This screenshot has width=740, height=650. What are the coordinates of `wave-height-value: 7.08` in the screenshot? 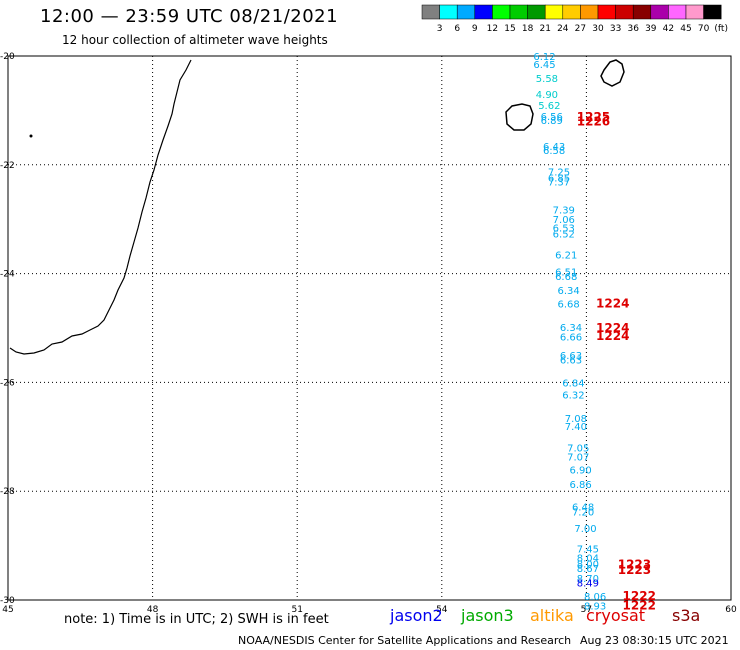 It's located at (576, 419).